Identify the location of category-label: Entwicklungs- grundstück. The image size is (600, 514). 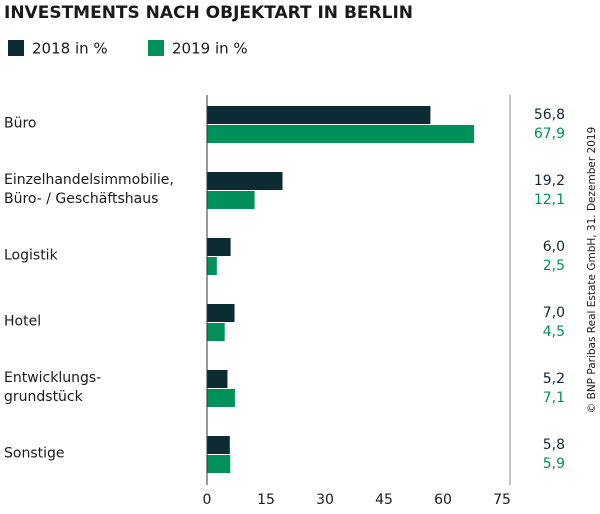
(53, 387).